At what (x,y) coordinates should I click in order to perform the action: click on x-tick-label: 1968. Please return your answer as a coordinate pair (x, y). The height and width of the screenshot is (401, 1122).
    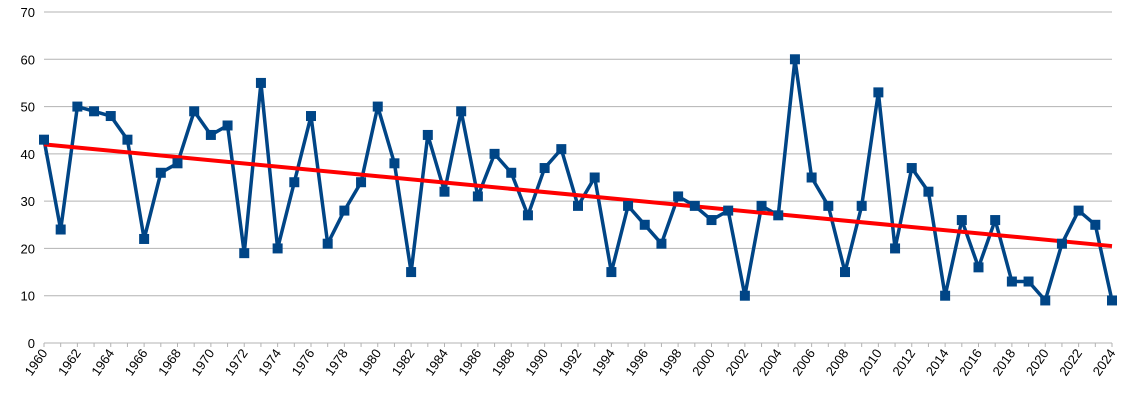
    Looking at the image, I should click on (169, 362).